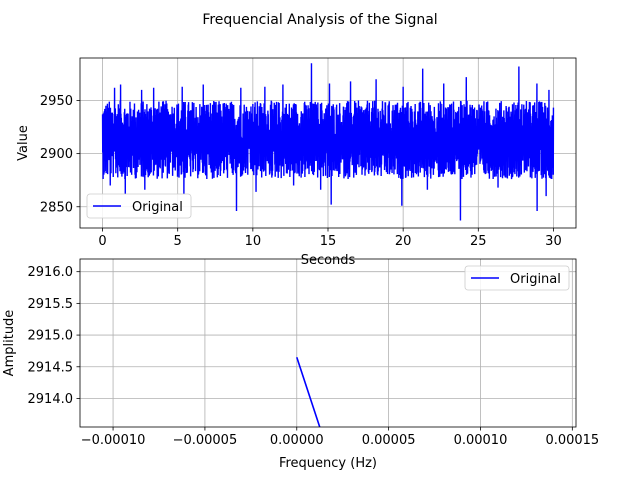 The width and height of the screenshot is (640, 480). What do you see at coordinates (572, 440) in the screenshot?
I see `x-tick-label: 0.00015` at bounding box center [572, 440].